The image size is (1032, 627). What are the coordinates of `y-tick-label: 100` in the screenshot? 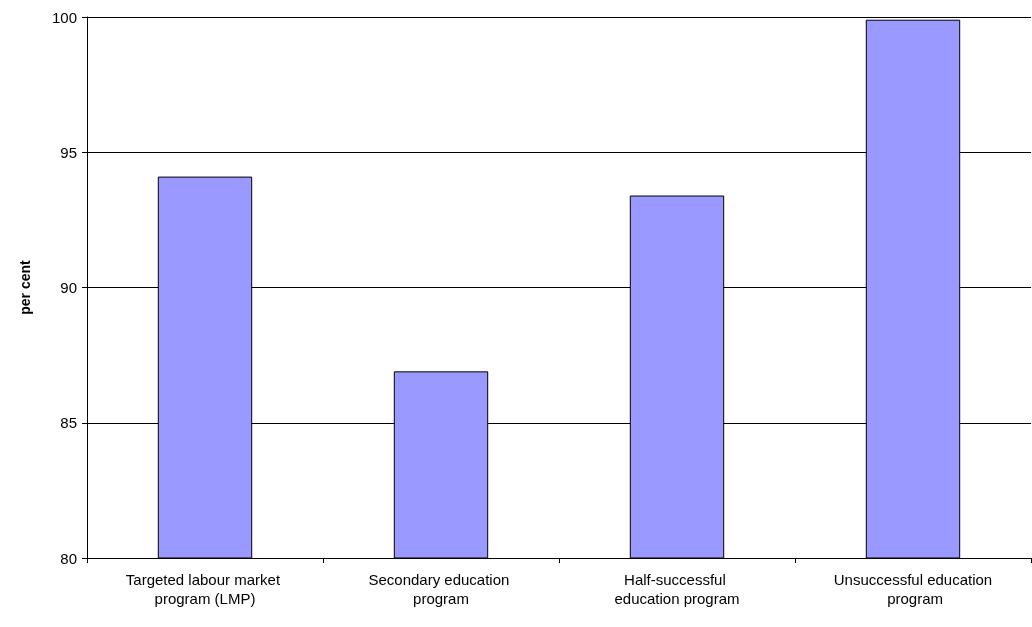 It's located at (64, 17).